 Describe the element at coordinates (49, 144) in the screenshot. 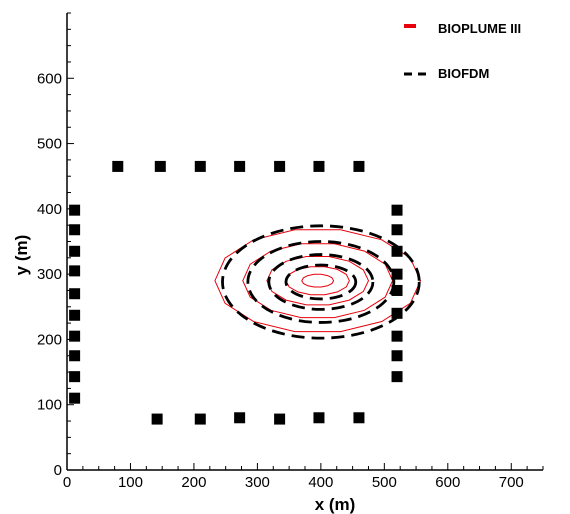

I see `y-tick-label: 500` at that location.